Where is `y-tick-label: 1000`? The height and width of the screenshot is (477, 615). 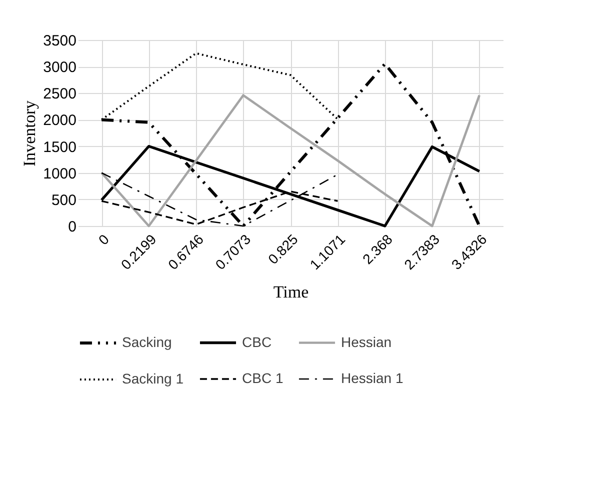 y-tick-label: 1000 is located at coordinates (59, 173).